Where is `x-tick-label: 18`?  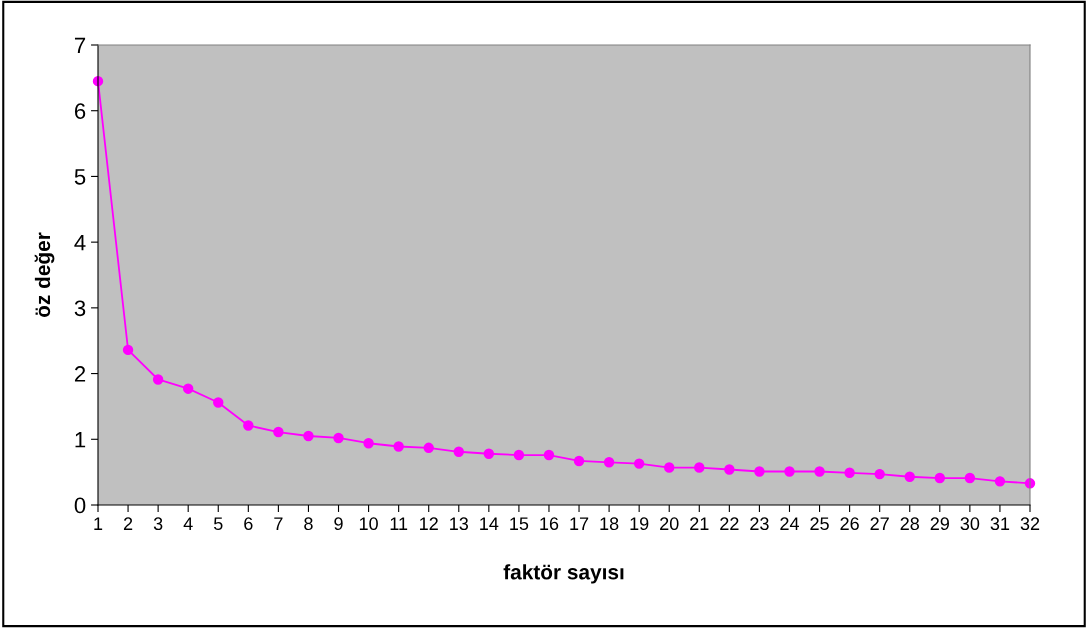 x-tick-label: 18 is located at coordinates (609, 524).